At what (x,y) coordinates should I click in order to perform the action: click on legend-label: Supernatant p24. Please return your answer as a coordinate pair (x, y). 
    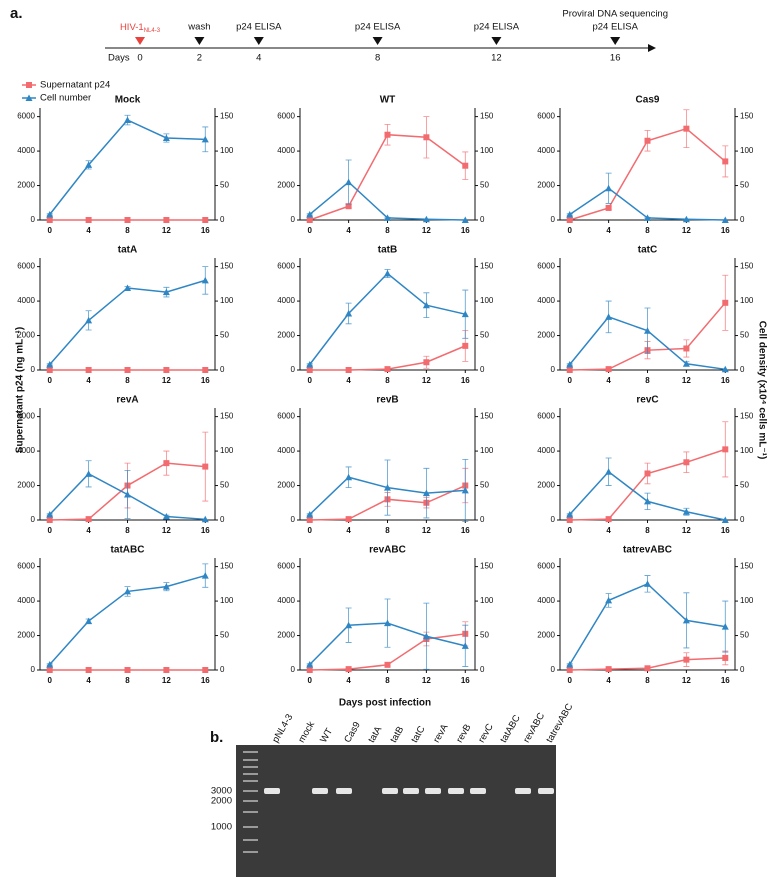
    Looking at the image, I should click on (75, 85).